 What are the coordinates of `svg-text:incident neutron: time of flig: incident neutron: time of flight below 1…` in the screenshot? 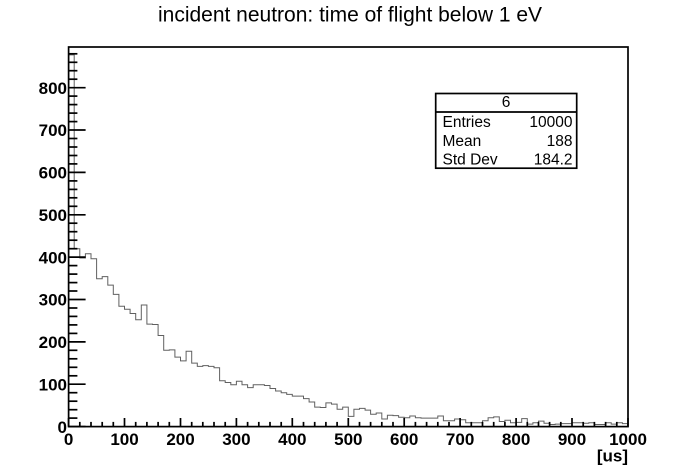 It's located at (350, 15).